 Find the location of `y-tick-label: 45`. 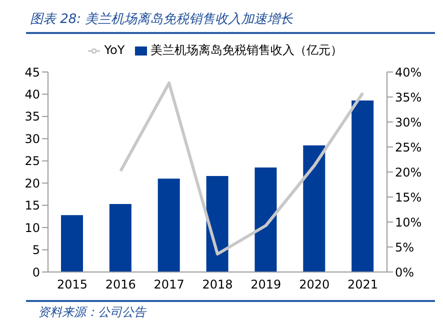

y-tick-label: 45 is located at coordinates (32, 72).